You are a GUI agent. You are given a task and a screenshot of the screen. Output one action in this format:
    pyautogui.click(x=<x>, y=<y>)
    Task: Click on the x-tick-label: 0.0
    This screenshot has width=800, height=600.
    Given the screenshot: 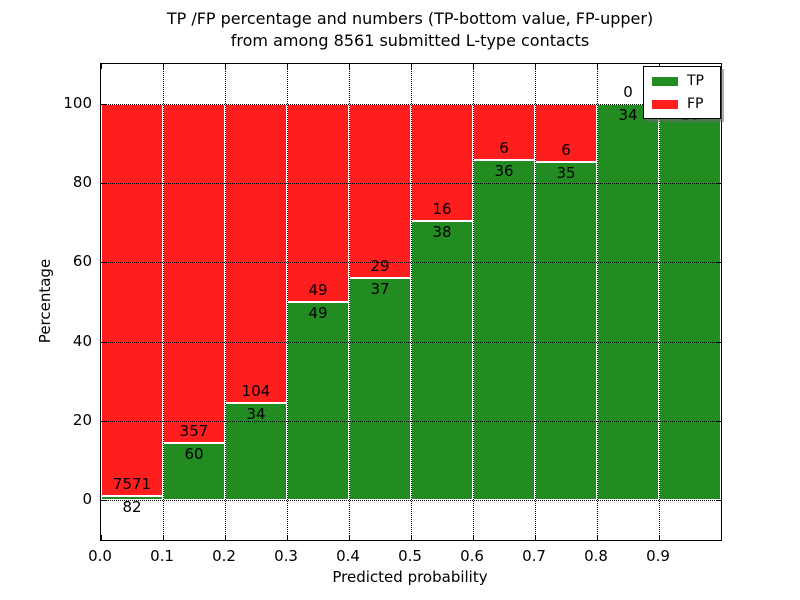 What is the action you would take?
    pyautogui.click(x=100, y=556)
    